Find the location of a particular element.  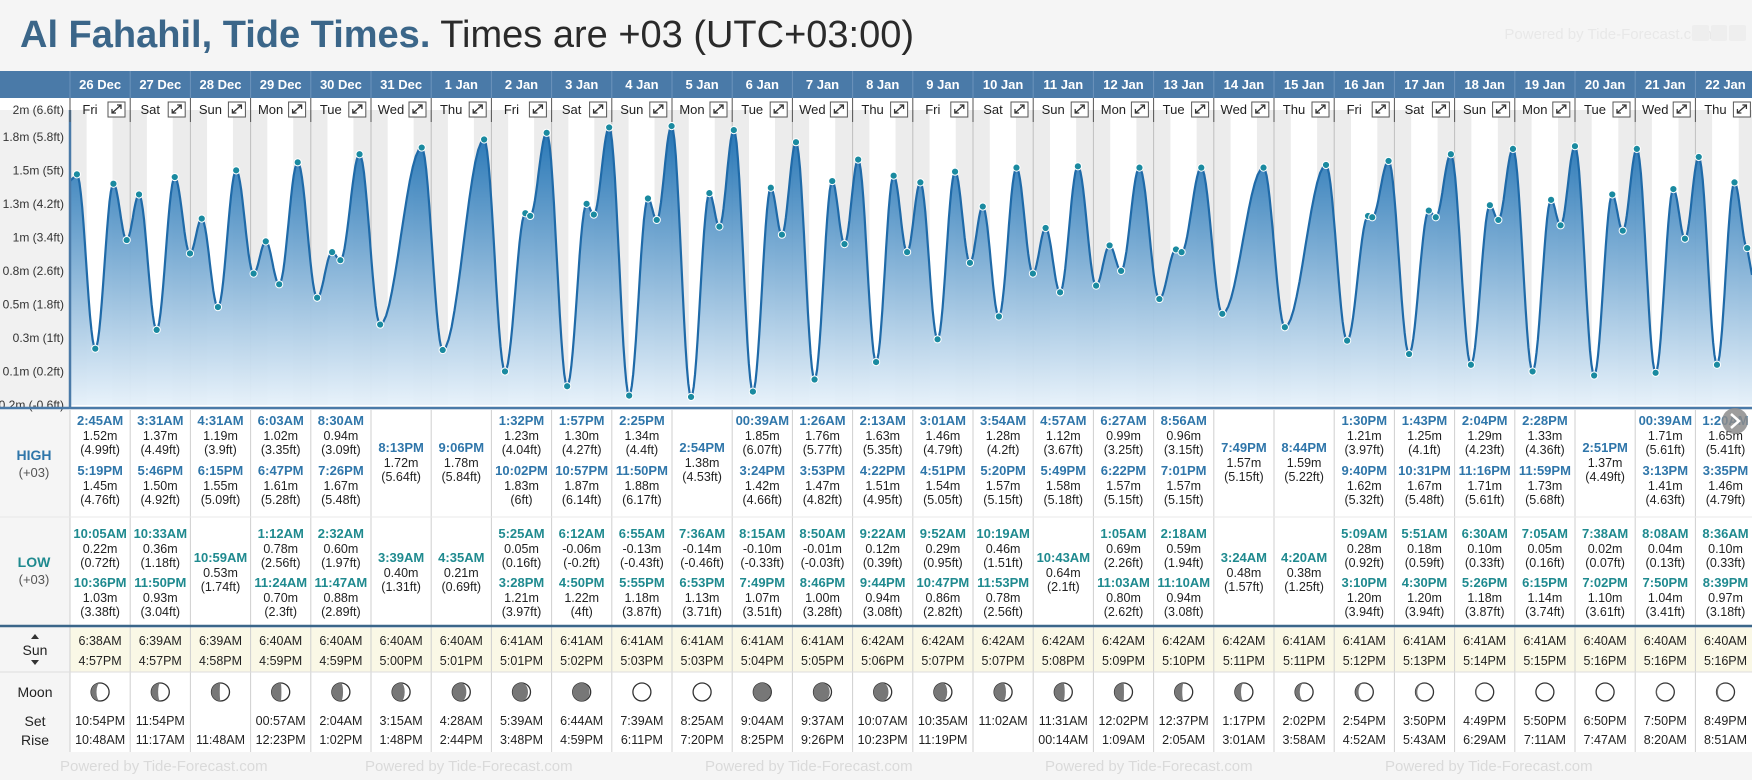

high-tide-height-ft: (4.63ft) is located at coordinates (1665, 500).